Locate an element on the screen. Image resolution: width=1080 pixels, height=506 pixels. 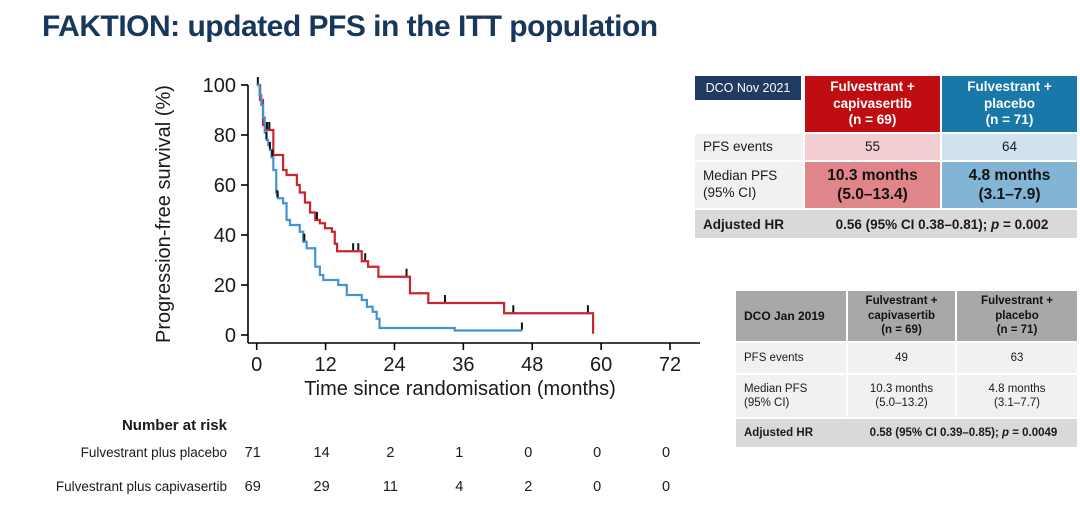
p-value-text: = 0.002 is located at coordinates (1024, 224).